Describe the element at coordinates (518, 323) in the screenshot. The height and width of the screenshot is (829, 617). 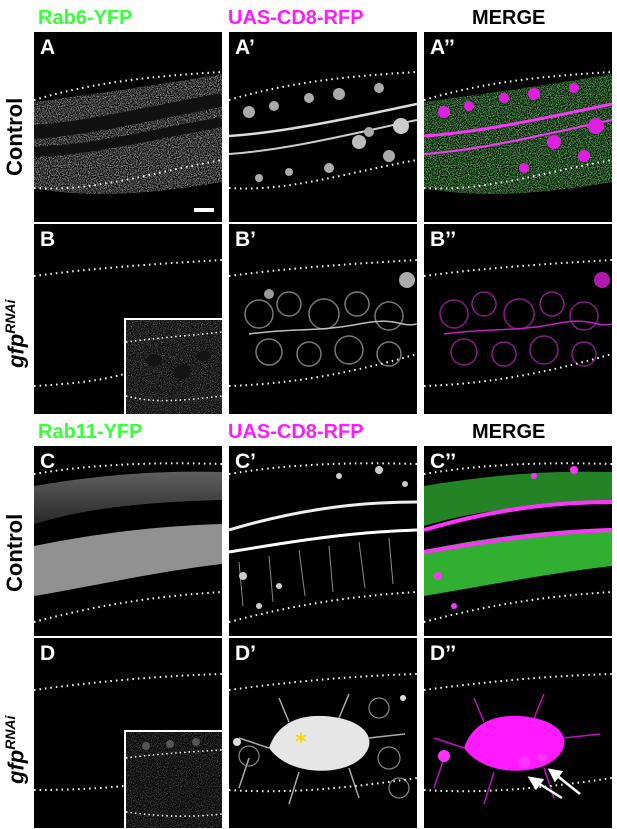
I see `panel-b-double-prime-image` at that location.